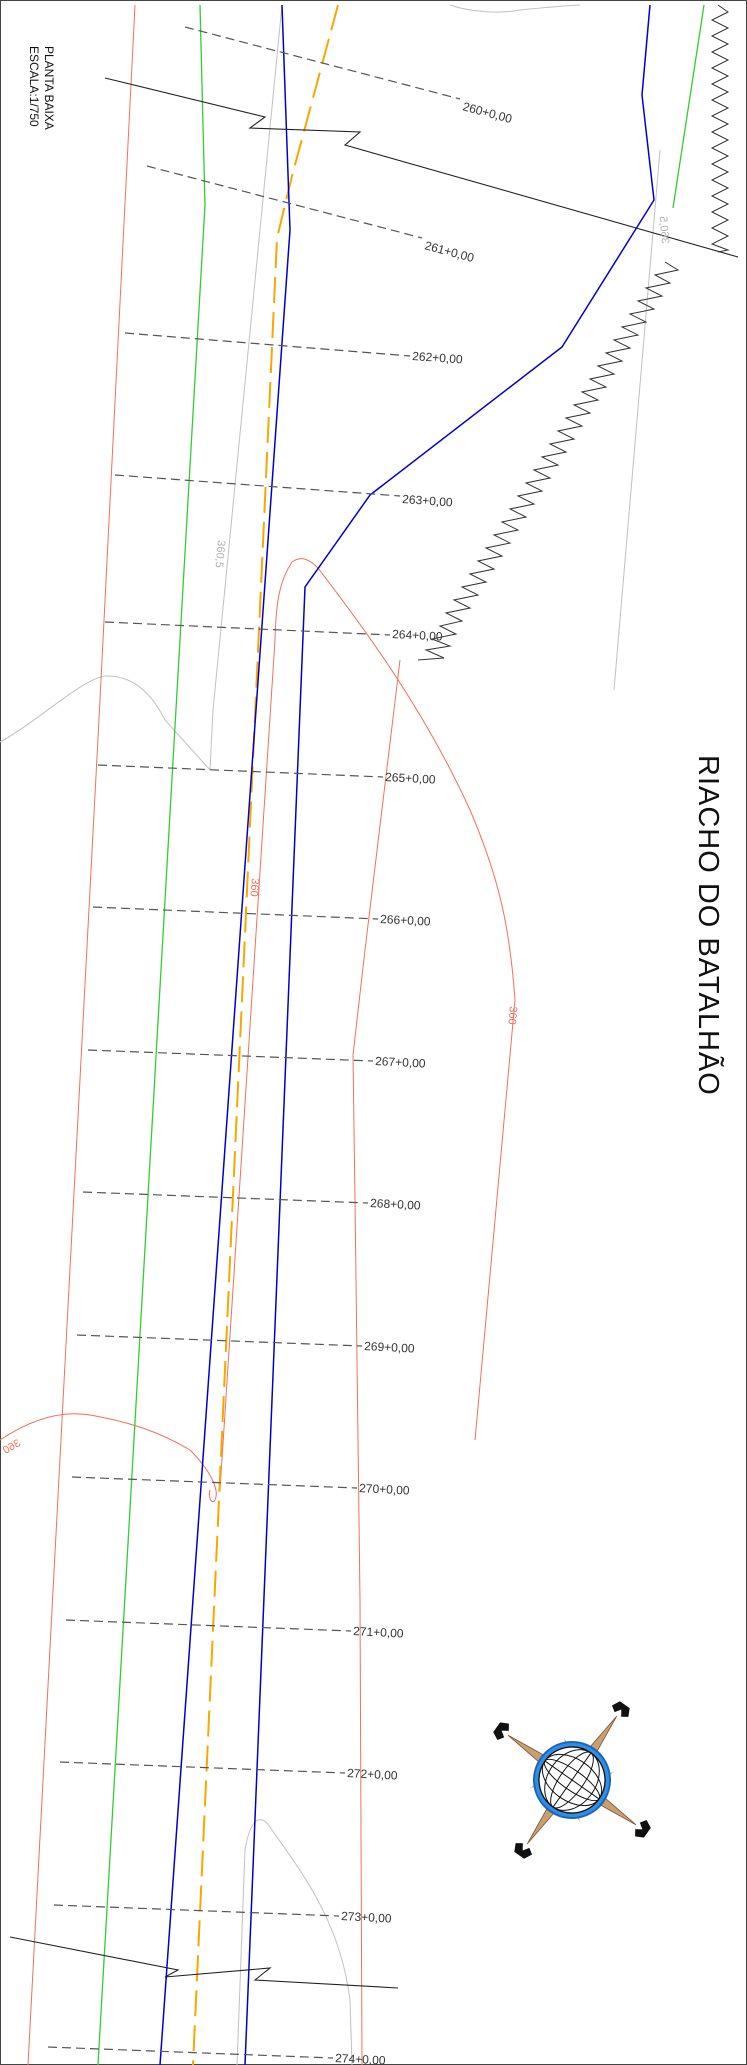  I want to click on riverbank-zigzag, so click(720, 128).